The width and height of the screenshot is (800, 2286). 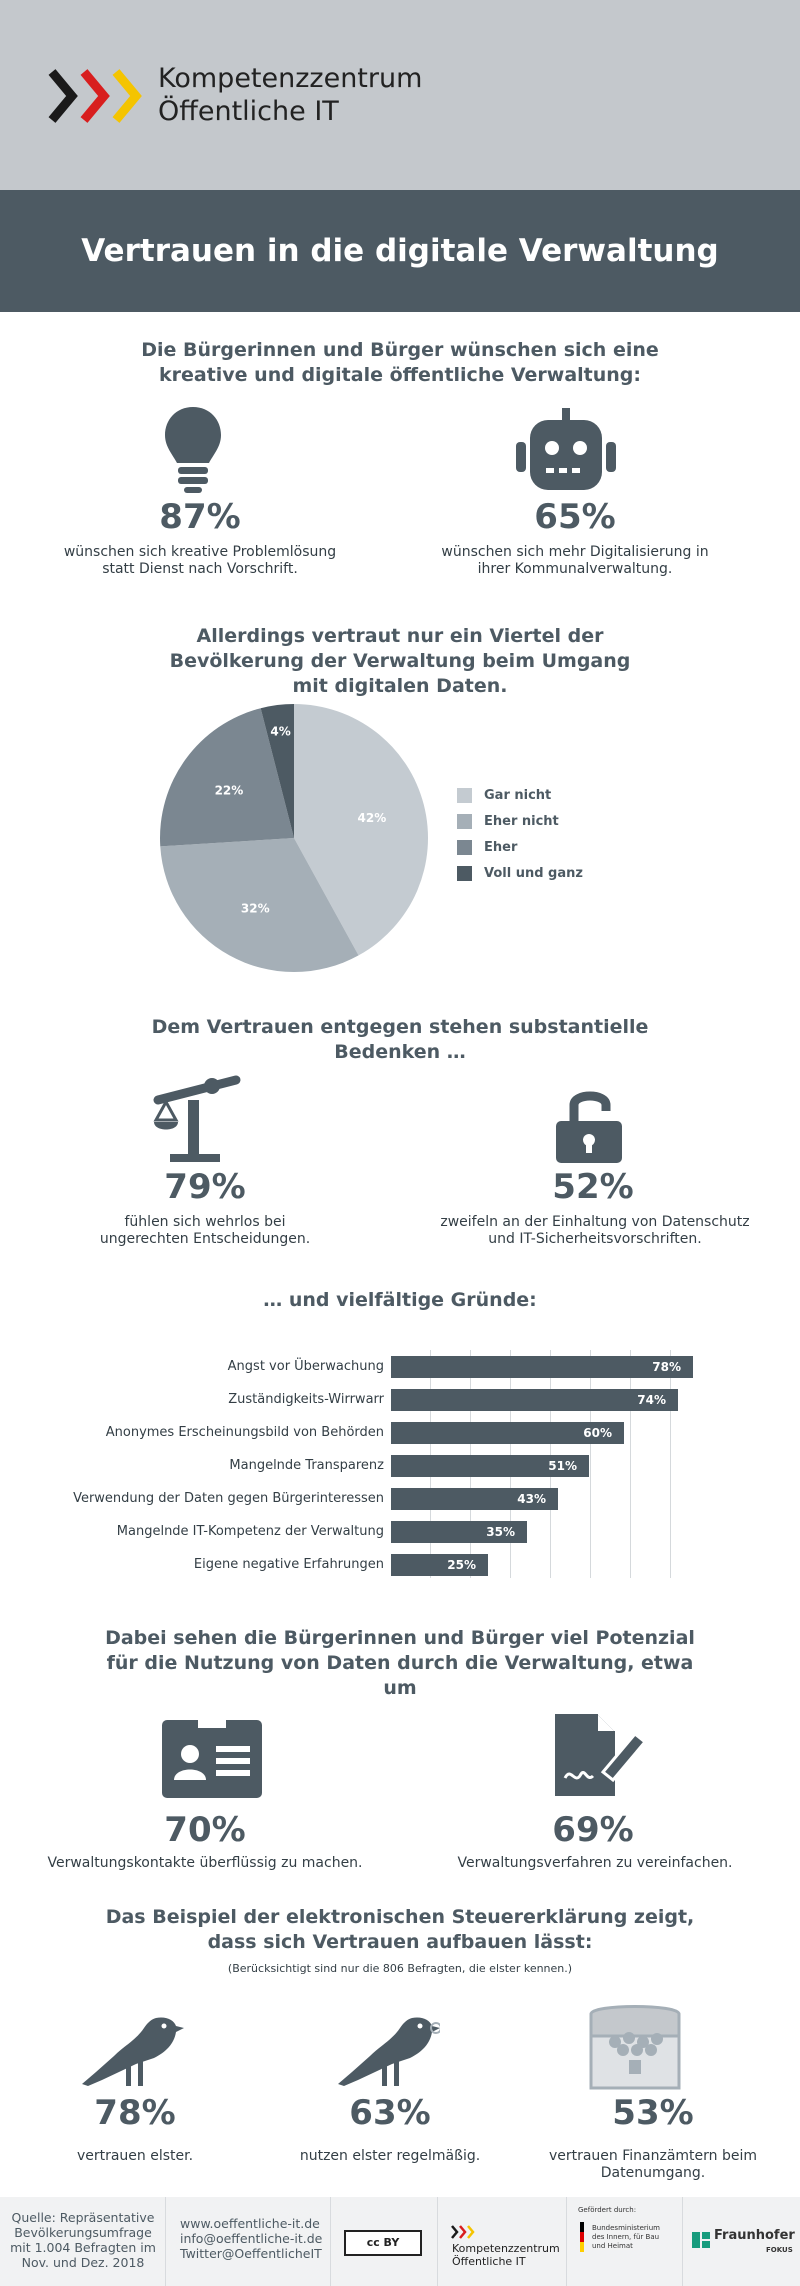 What do you see at coordinates (244, 1432) in the screenshot?
I see `bar-category-label: Anonymes Erscheinungsbild von Behörden` at bounding box center [244, 1432].